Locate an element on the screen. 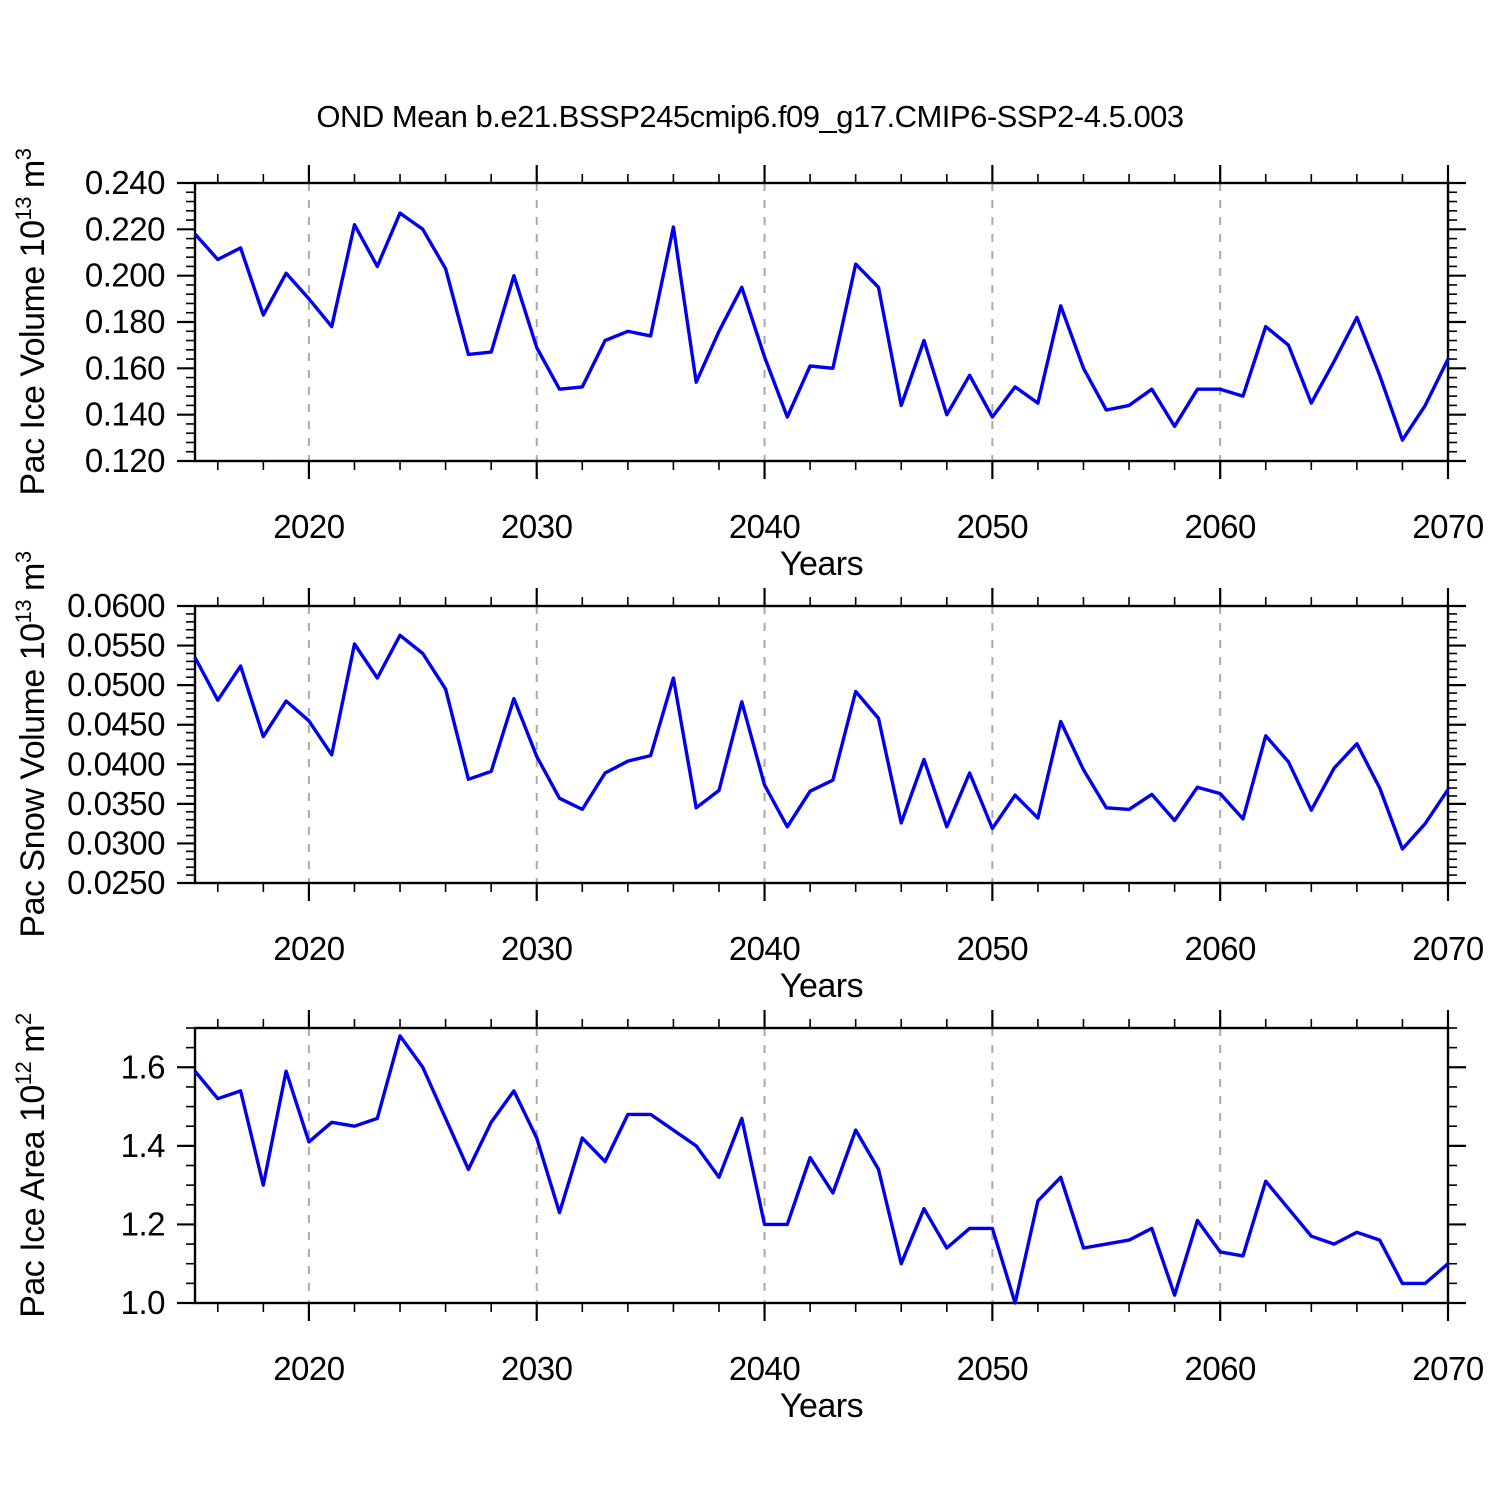  y-axis-title-group: Pac Snow Volume 1013 m3 is located at coordinates (31, 744).